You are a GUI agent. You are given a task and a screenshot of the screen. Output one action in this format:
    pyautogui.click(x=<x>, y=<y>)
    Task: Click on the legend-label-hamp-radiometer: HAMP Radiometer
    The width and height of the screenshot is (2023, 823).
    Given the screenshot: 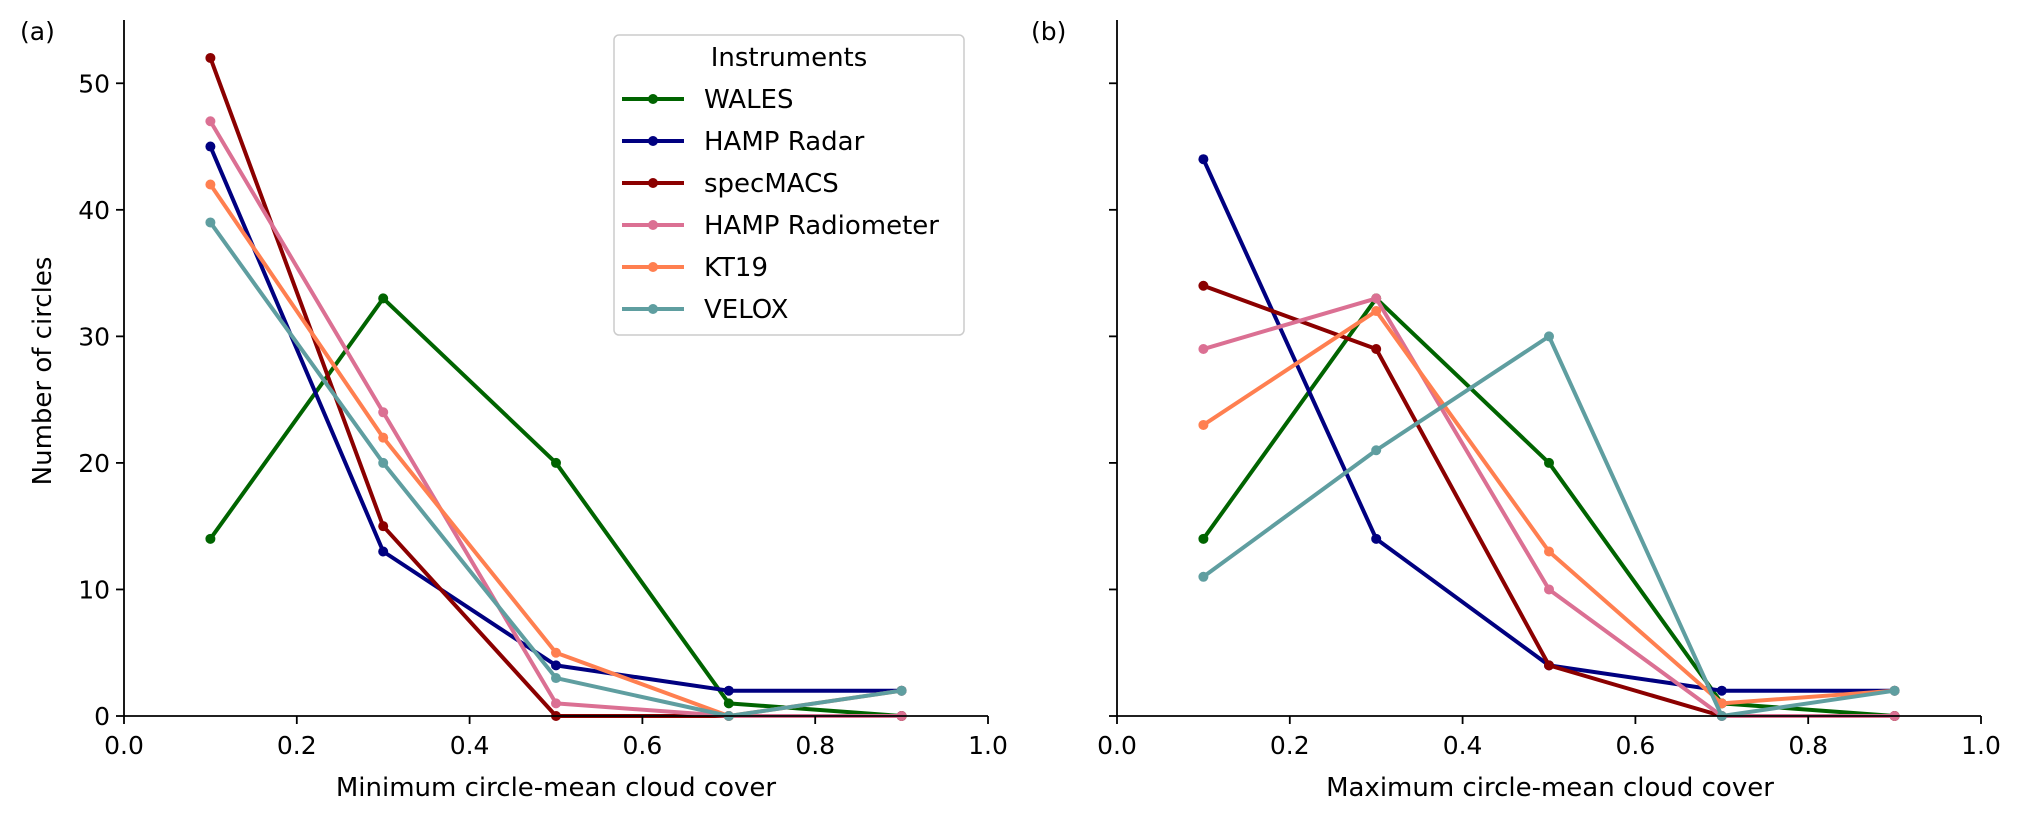 What is the action you would take?
    pyautogui.click(x=821, y=226)
    